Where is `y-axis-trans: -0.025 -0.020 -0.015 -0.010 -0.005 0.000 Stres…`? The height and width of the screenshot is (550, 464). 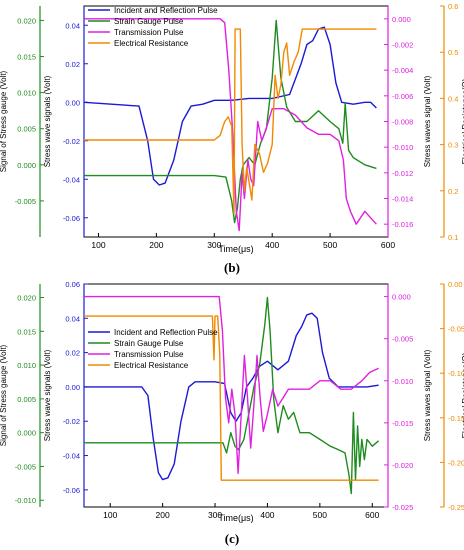 y-axis-trans: -0.025 -0.020 -0.015 -0.010 -0.005 0.000 Stres… is located at coordinates (408, 398).